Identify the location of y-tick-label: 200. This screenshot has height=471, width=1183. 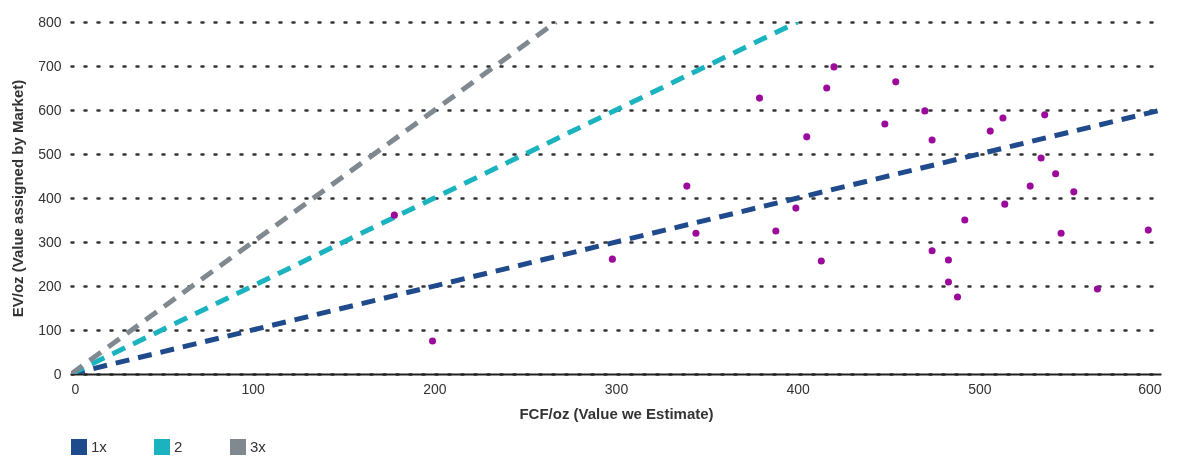
(50, 285).